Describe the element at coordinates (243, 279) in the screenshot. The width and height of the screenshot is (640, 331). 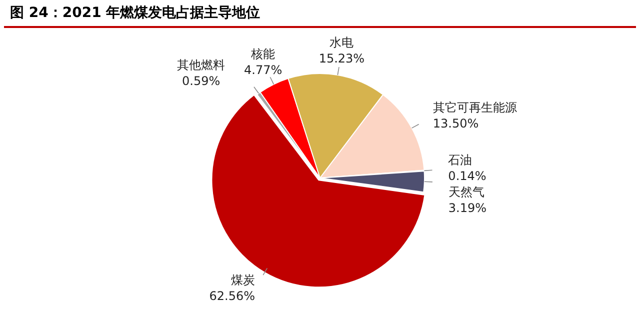
I see `slice-label: 煤炭` at that location.